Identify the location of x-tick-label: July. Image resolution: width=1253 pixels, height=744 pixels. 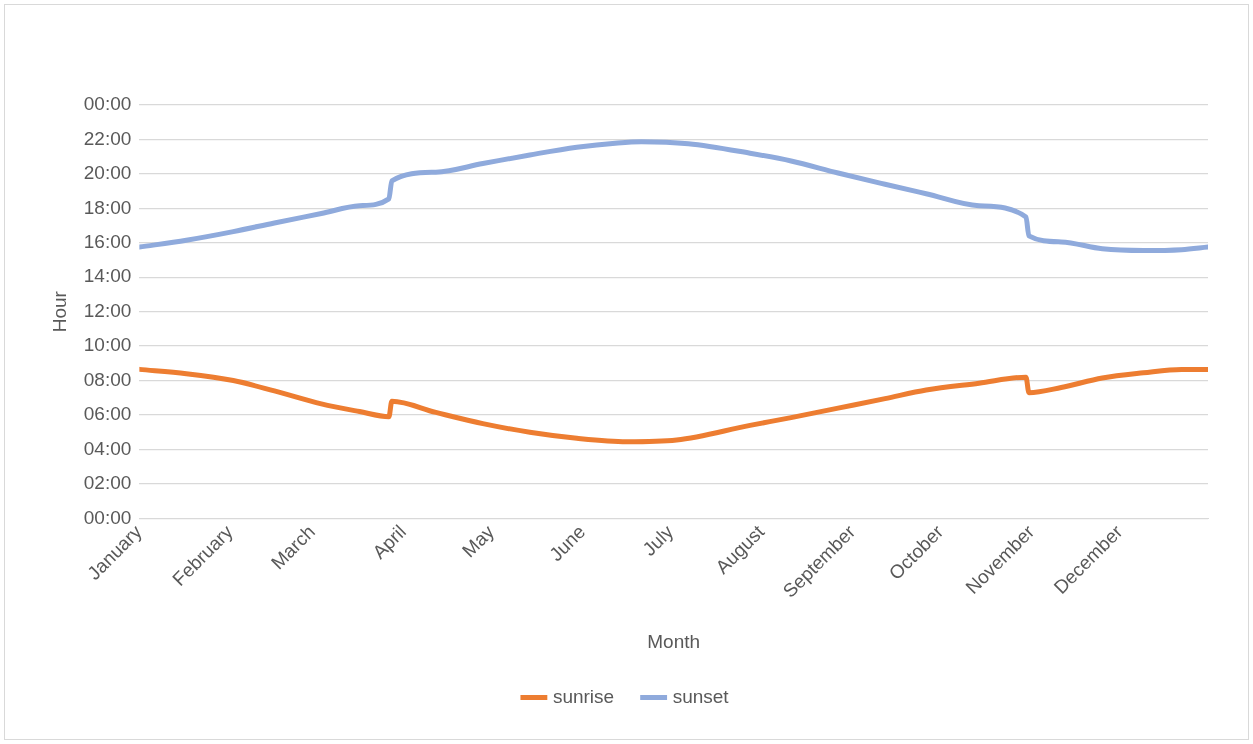
(658, 540).